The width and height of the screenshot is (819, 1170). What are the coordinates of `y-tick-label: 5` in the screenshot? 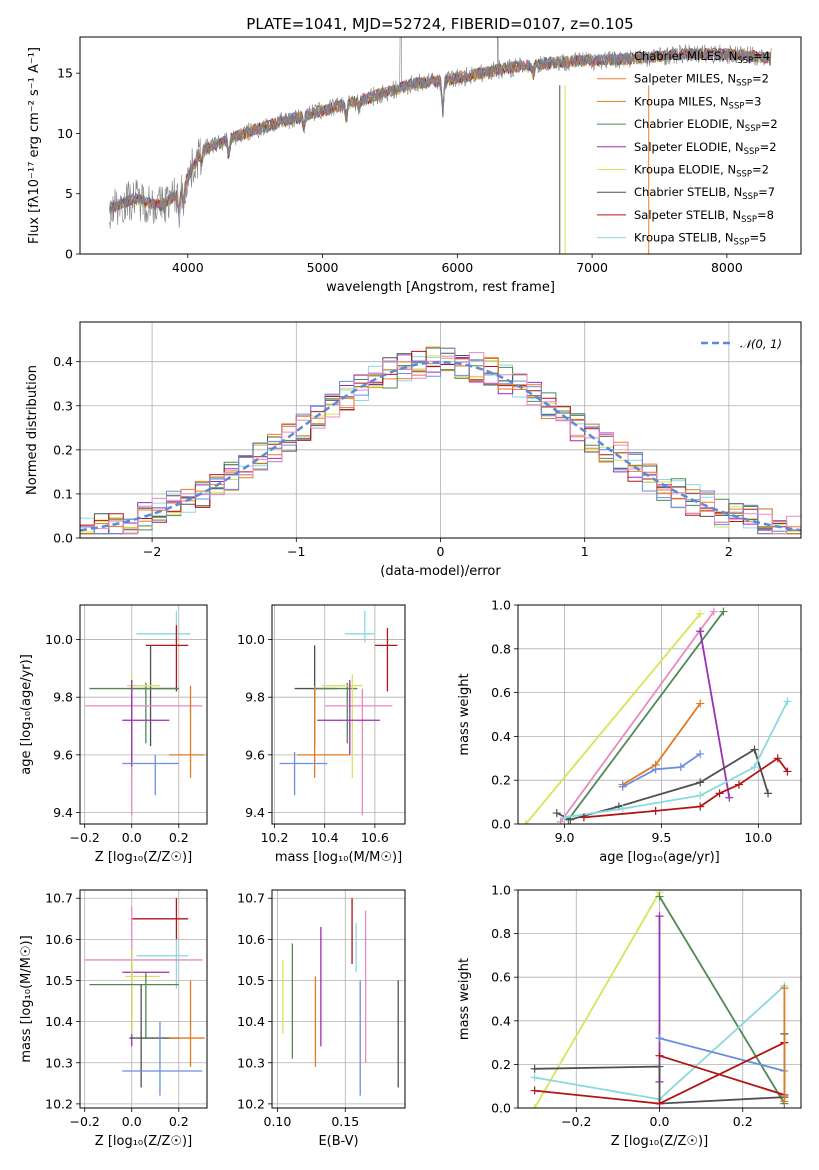 It's located at (69, 193).